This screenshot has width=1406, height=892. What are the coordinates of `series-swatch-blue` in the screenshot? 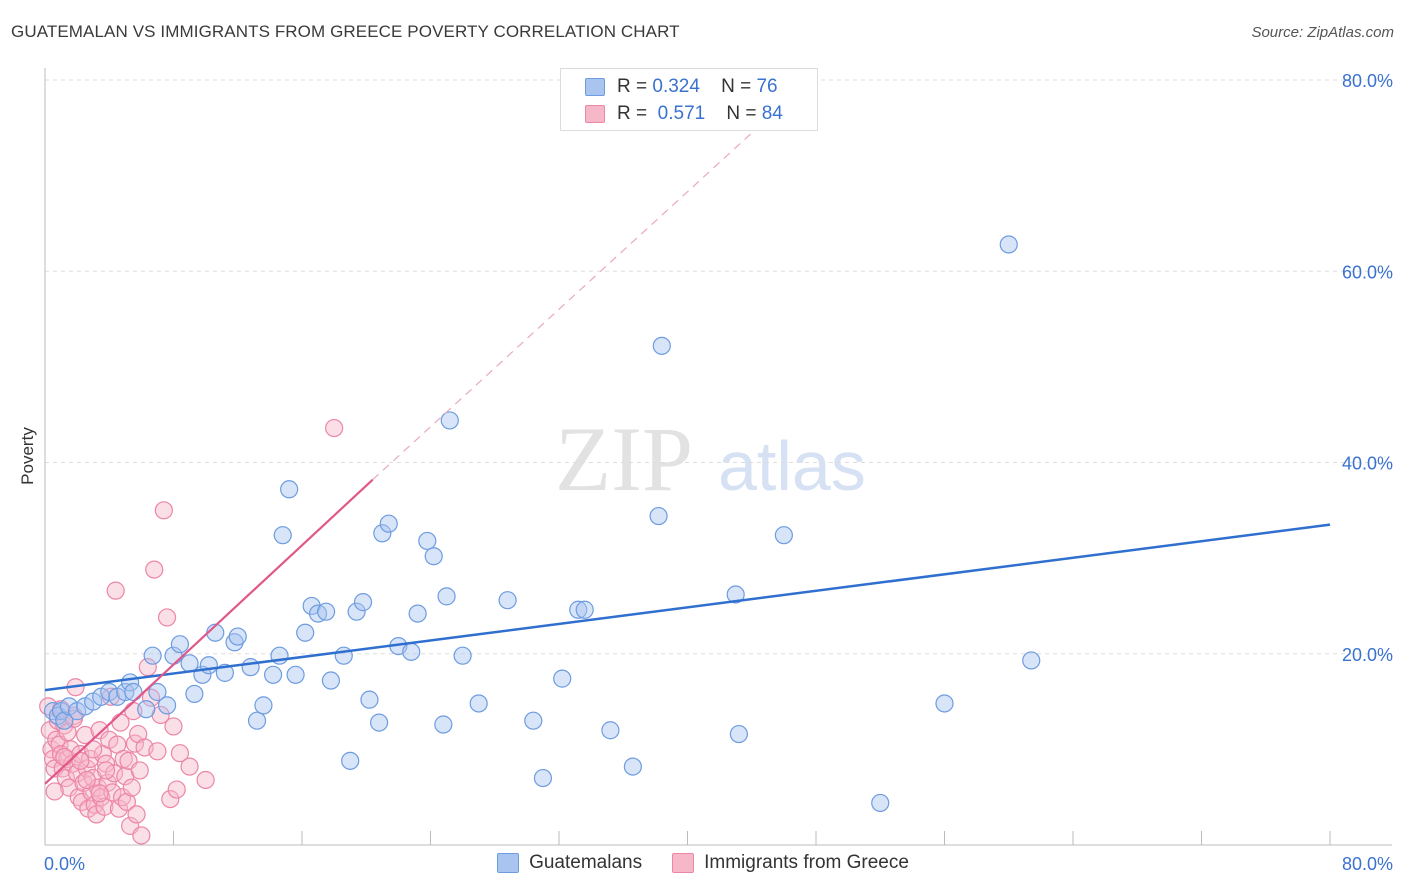 It's located at (508, 863).